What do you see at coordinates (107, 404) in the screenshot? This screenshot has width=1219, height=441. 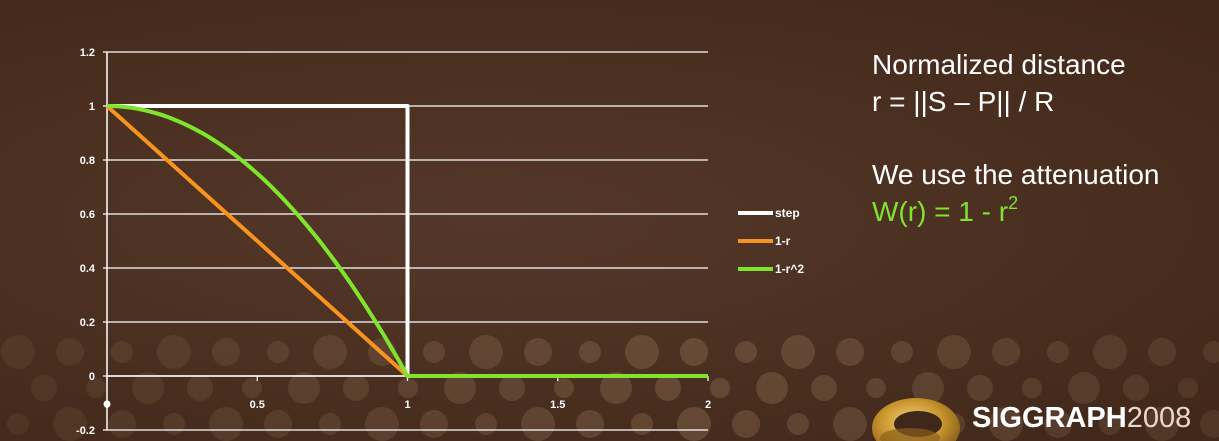 I see `origin-marker` at bounding box center [107, 404].